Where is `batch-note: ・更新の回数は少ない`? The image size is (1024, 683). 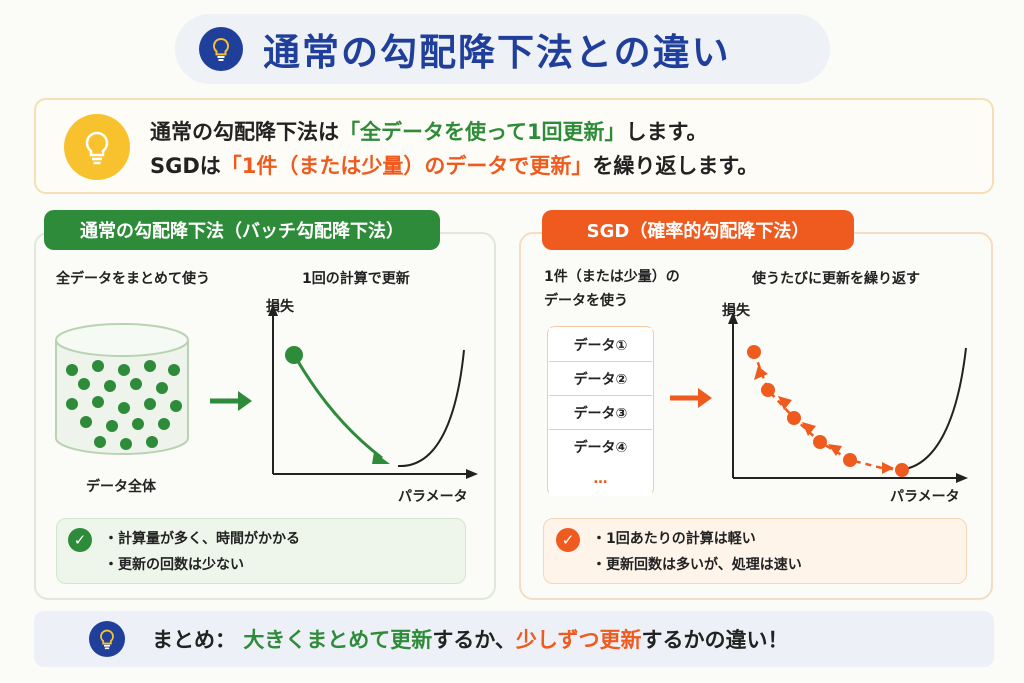
batch-note: ・更新の回数は少ない is located at coordinates (174, 565).